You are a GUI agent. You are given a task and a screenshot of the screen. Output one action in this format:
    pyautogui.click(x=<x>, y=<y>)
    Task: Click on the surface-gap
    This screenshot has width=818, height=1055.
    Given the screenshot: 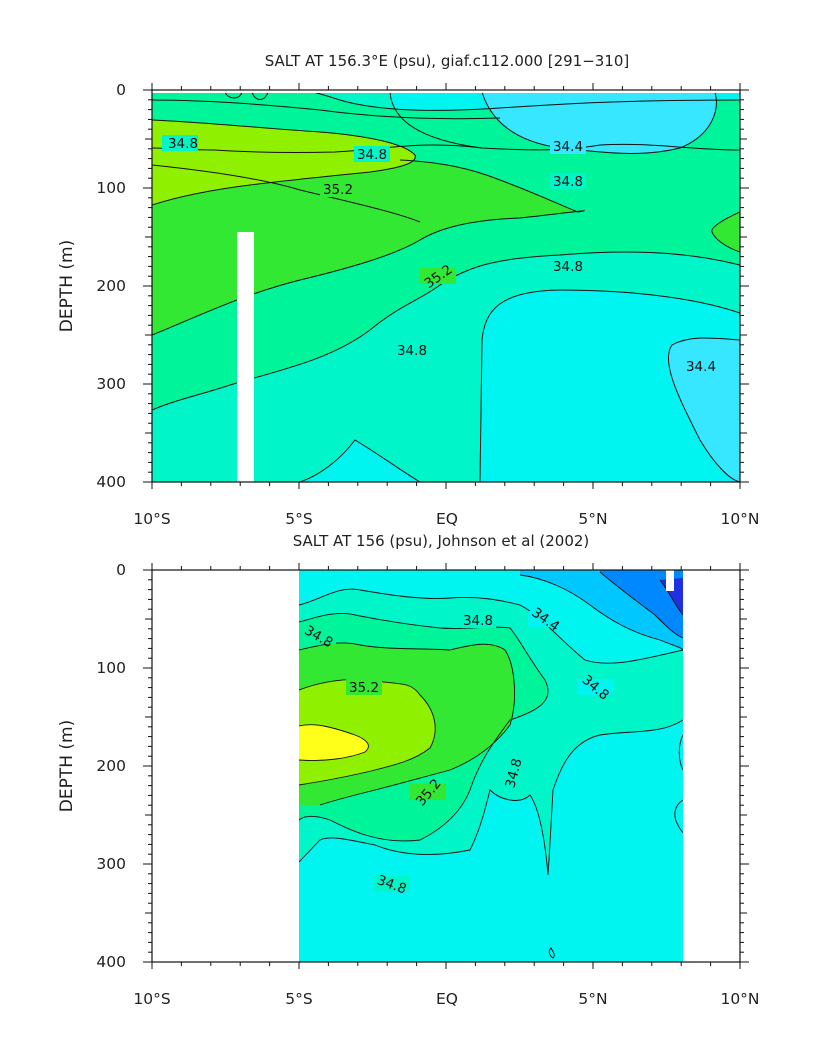 What is the action you would take?
    pyautogui.click(x=446, y=91)
    